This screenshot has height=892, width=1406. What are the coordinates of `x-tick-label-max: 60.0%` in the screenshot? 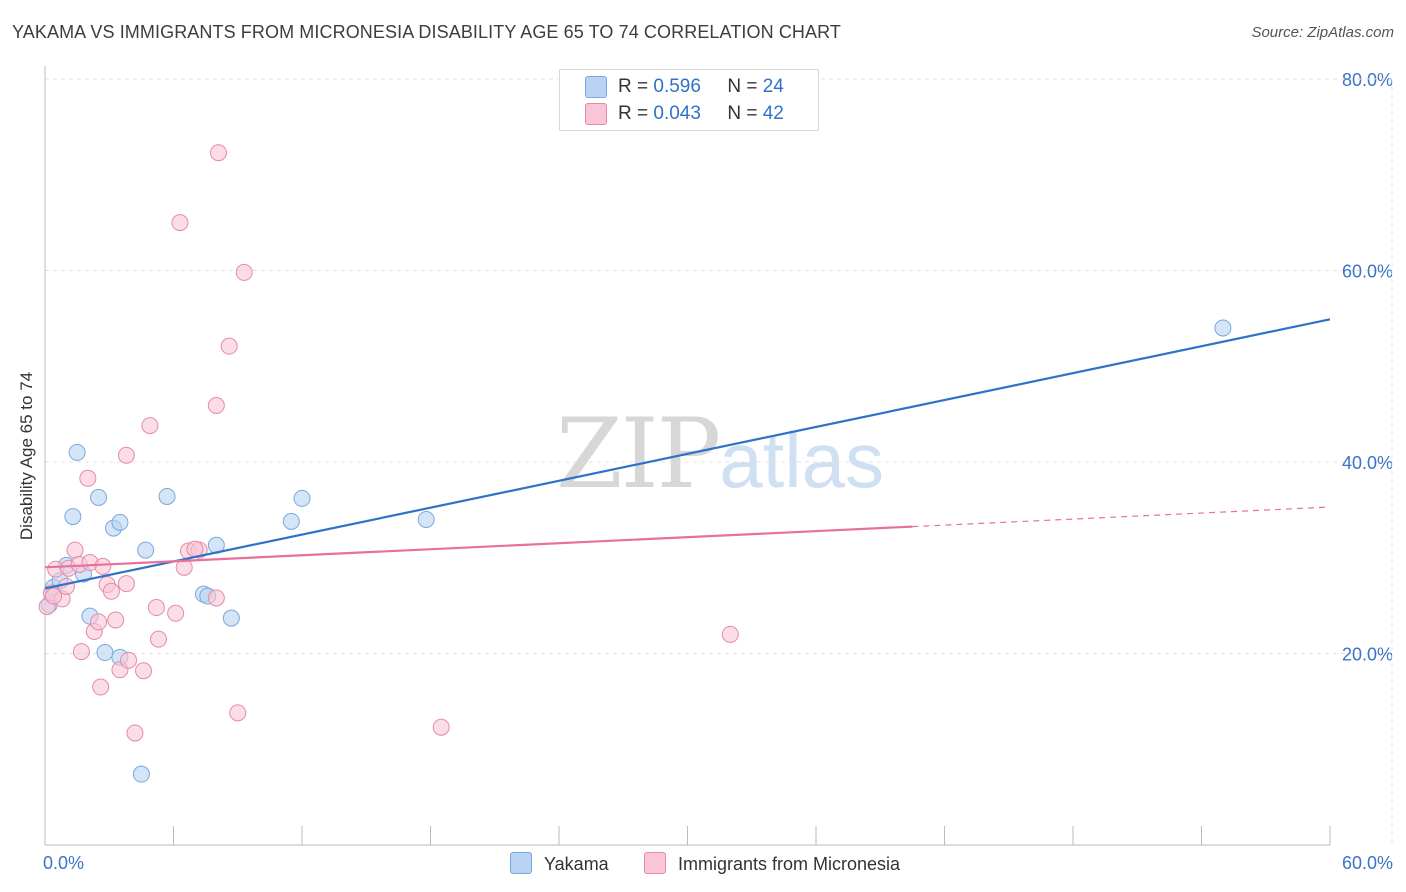 It's located at (1367, 863).